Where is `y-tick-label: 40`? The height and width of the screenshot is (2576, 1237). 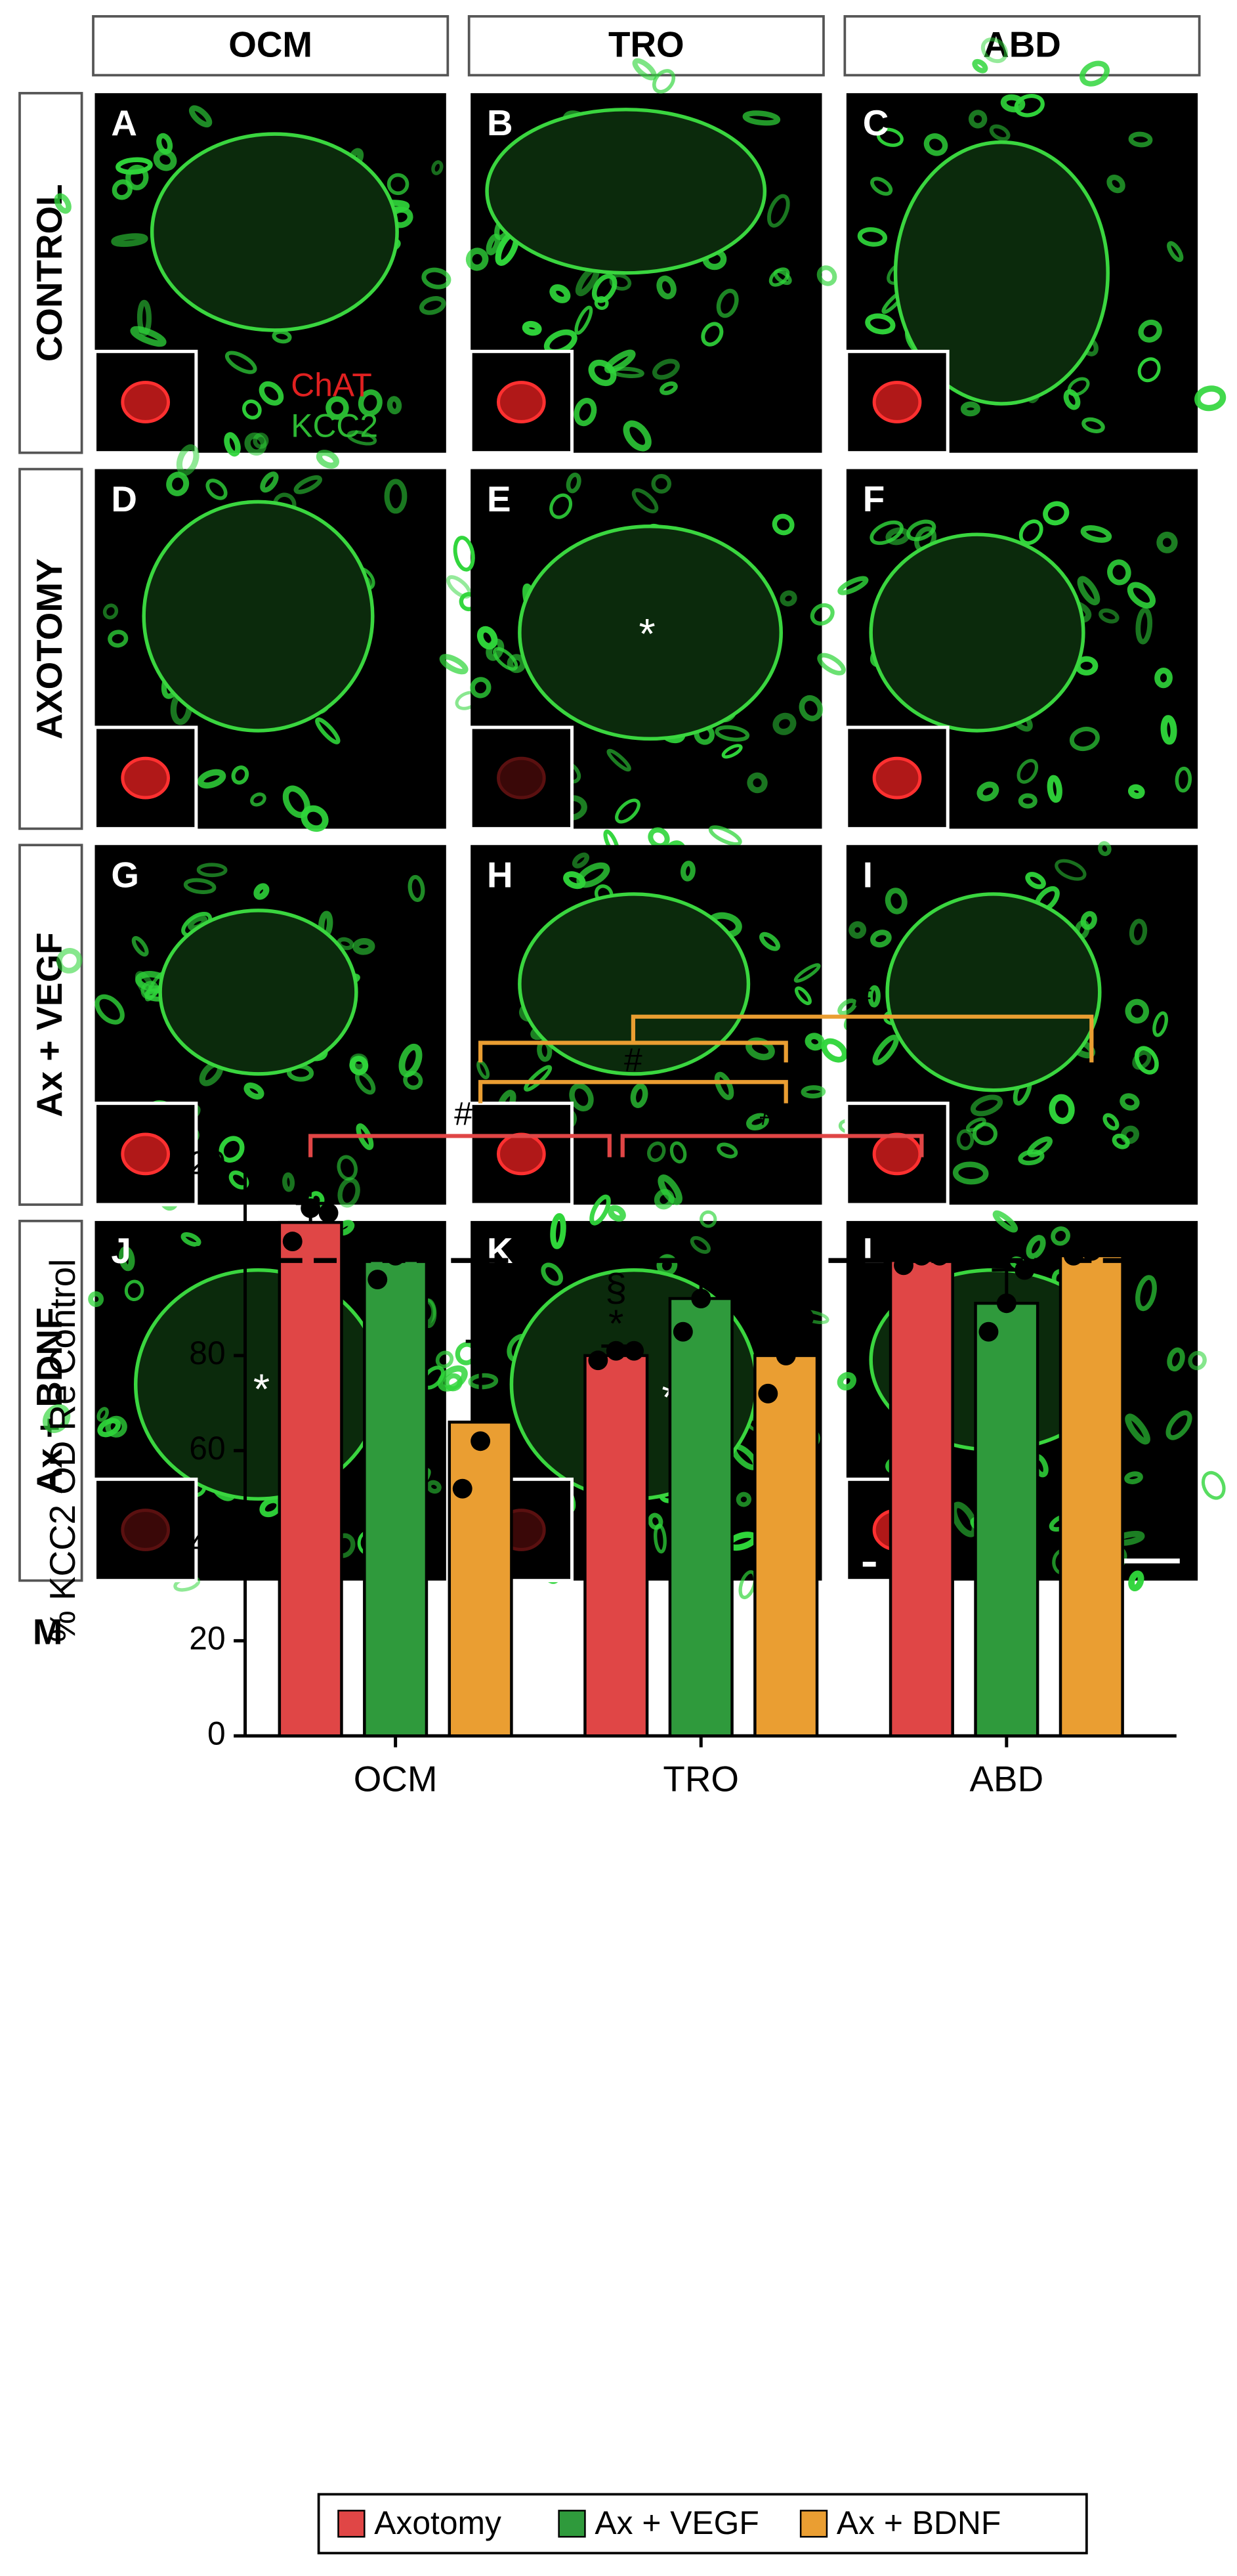
y-tick-label: 40 is located at coordinates (207, 1543).